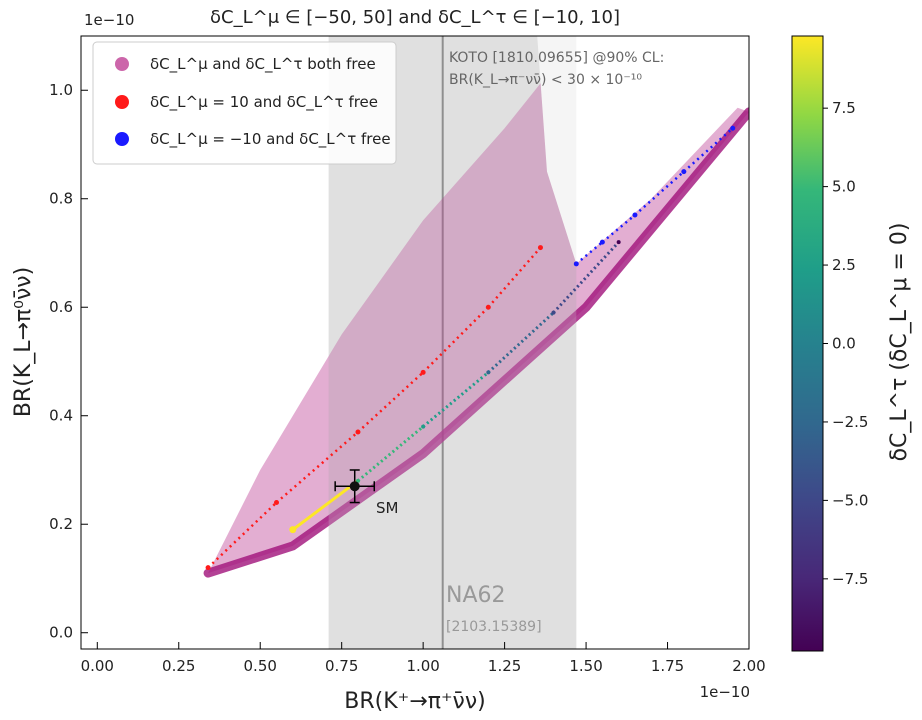 This screenshot has height=720, width=922. I want to click on sm-label: SM, so click(387, 508).